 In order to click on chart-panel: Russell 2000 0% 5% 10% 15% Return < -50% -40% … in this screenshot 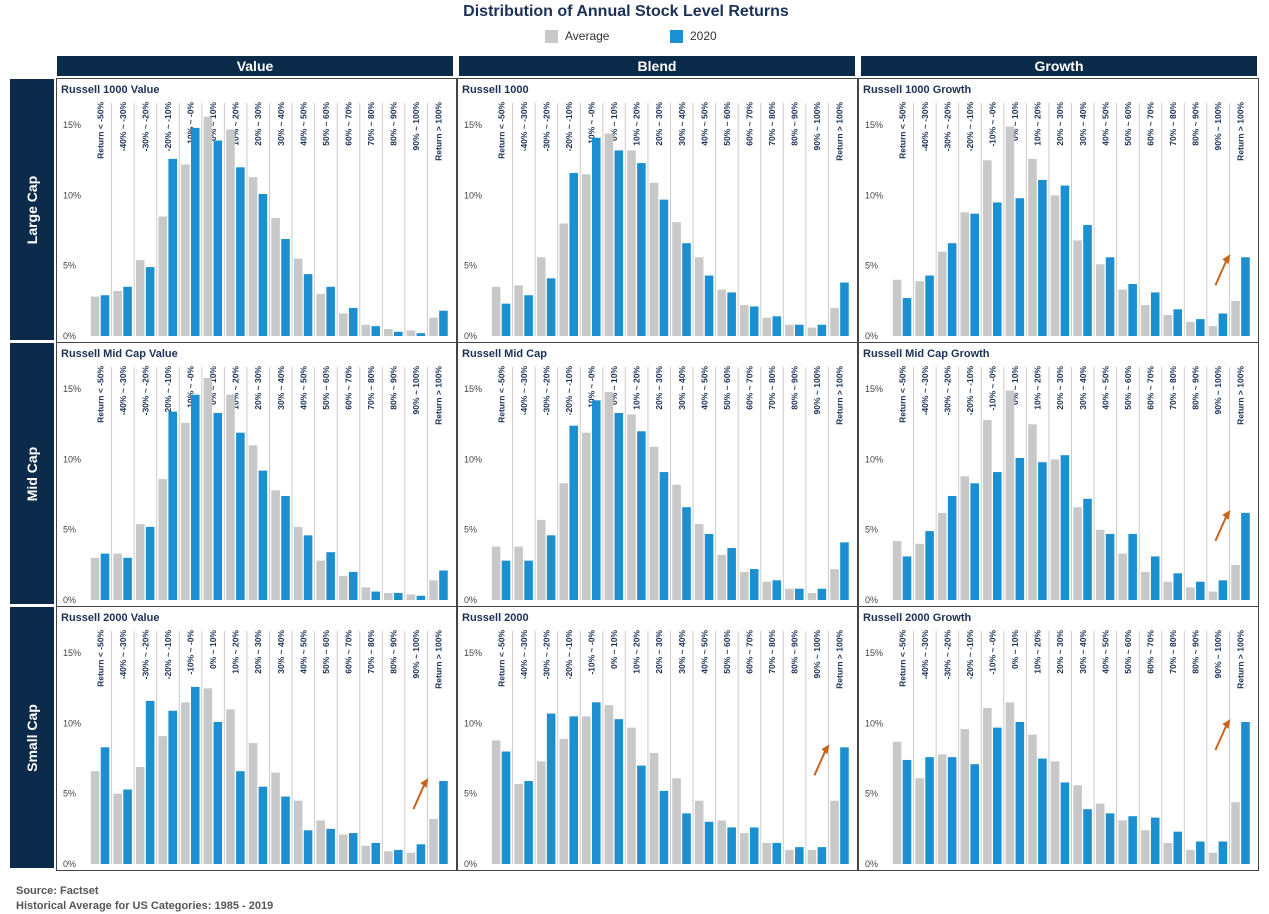, I will do `click(657, 738)`.